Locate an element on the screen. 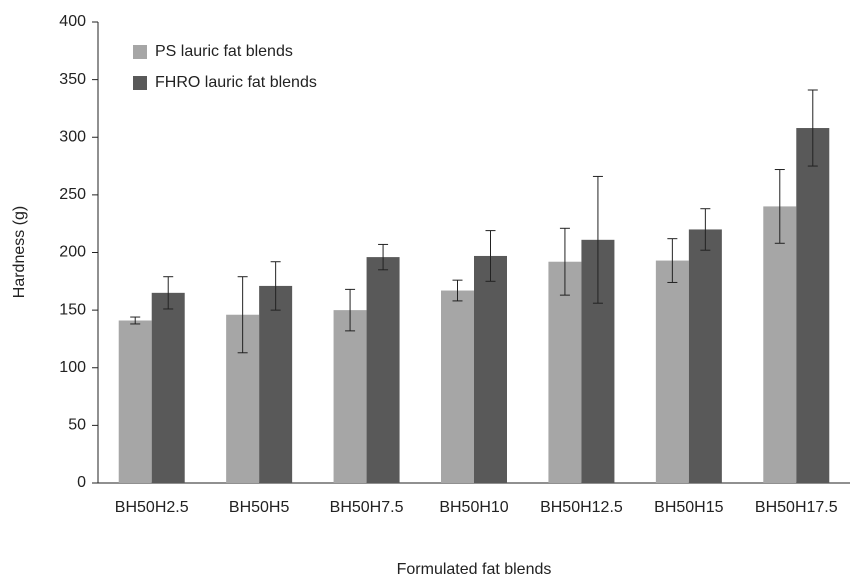 The height and width of the screenshot is (580, 858). x-tick-label: BH50H7.5 is located at coordinates (367, 507).